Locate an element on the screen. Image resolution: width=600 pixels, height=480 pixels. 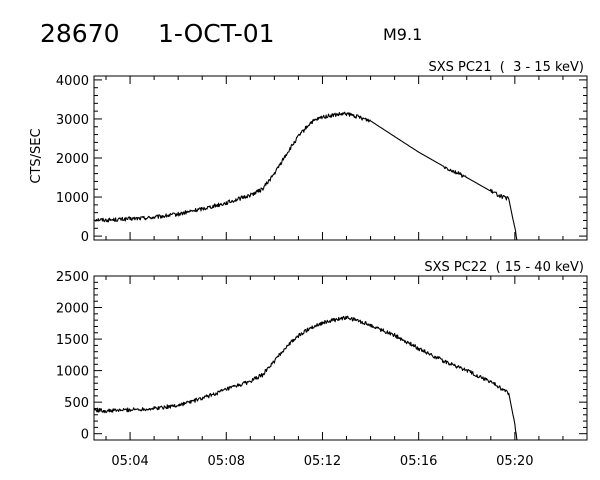
event-id: 28670 is located at coordinates (80, 33).